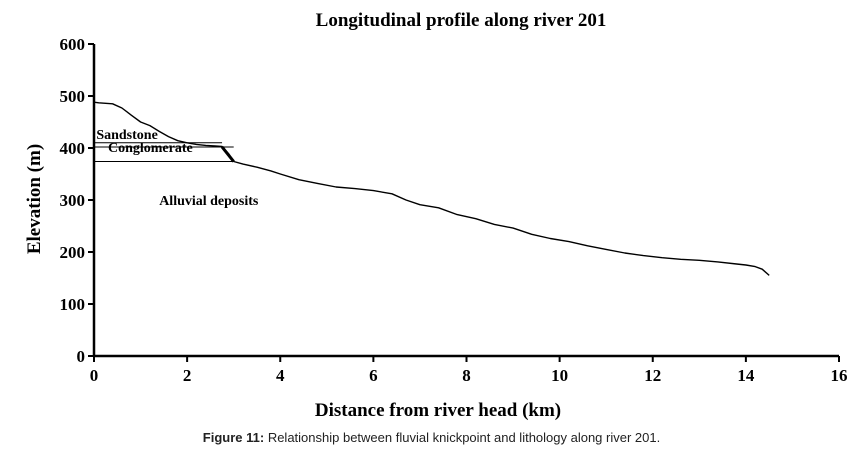 The width and height of the screenshot is (863, 454). Describe the element at coordinates (126, 135) in the screenshot. I see `annotation-label: Sandstone` at that location.